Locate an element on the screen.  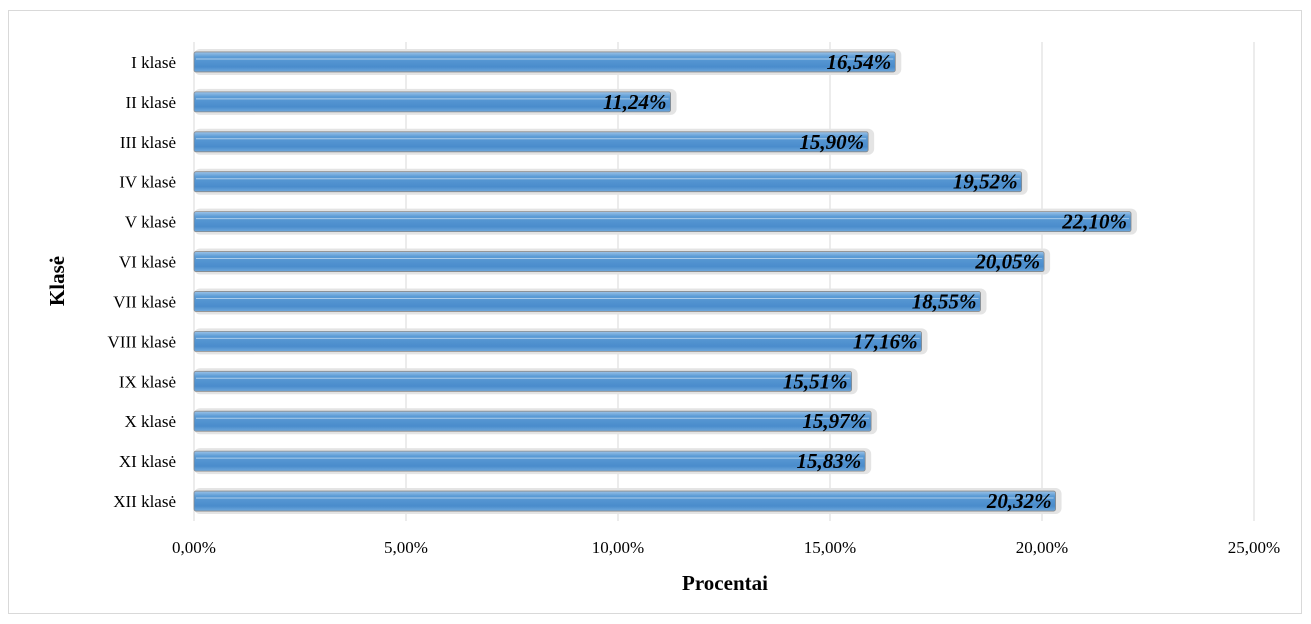
x-axis-tick-labels: 0,00% 5,00% 10,00% 15,00% 20,00% 25,00% is located at coordinates (726, 547).